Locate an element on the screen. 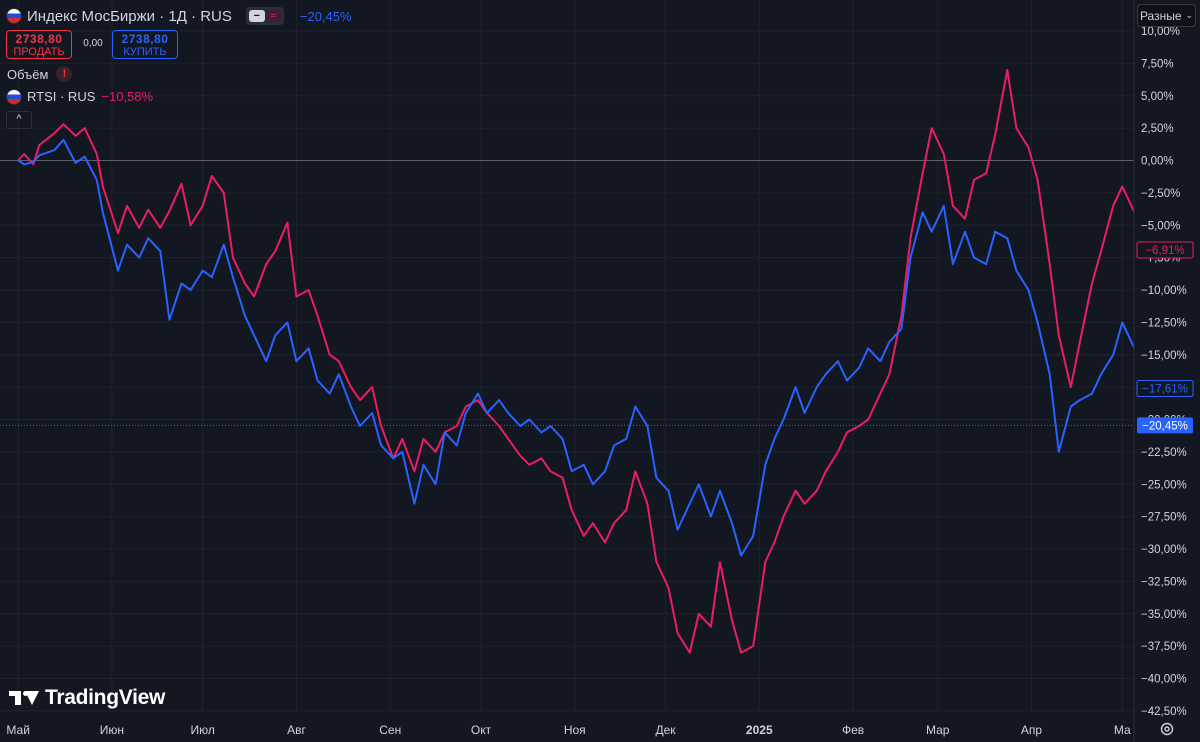 This screenshot has width=1200, height=742. moex-last-value-badge: −17,61% is located at coordinates (1165, 389).